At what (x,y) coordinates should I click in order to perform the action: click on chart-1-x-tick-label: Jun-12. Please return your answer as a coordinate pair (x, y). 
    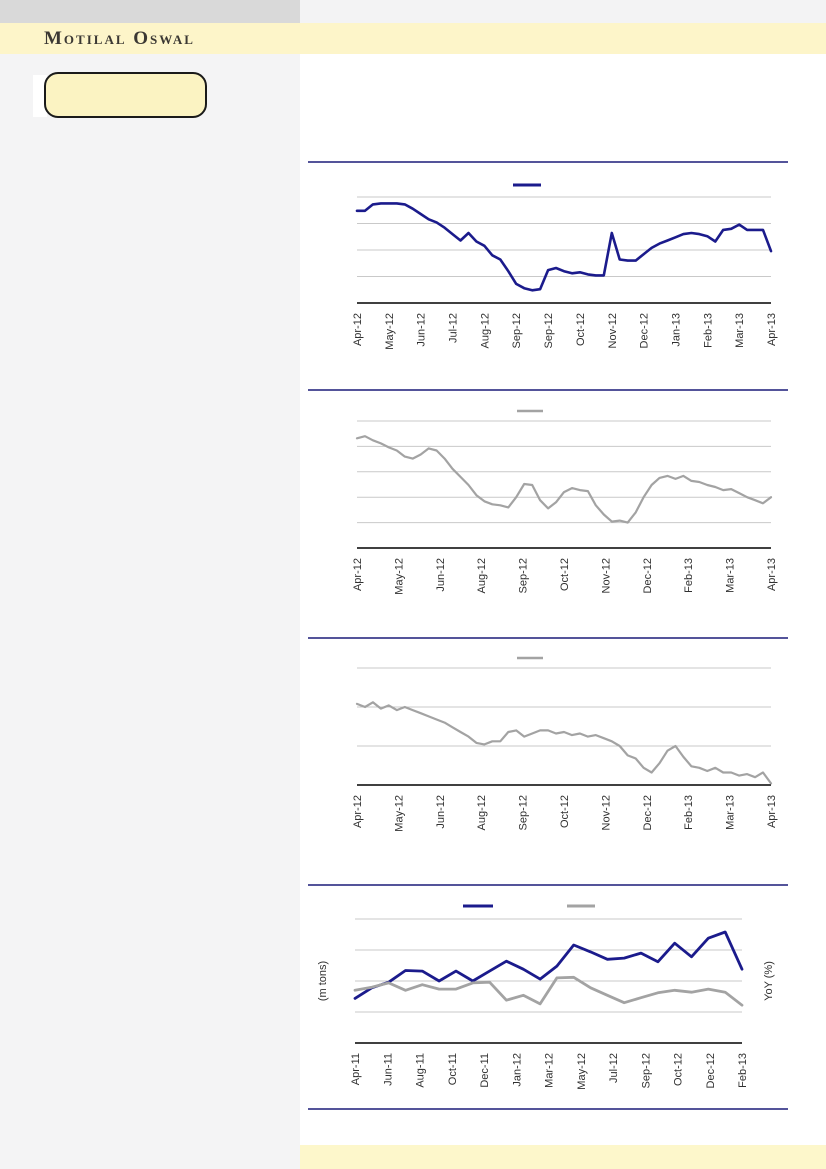
    Looking at the image, I should click on (422, 330).